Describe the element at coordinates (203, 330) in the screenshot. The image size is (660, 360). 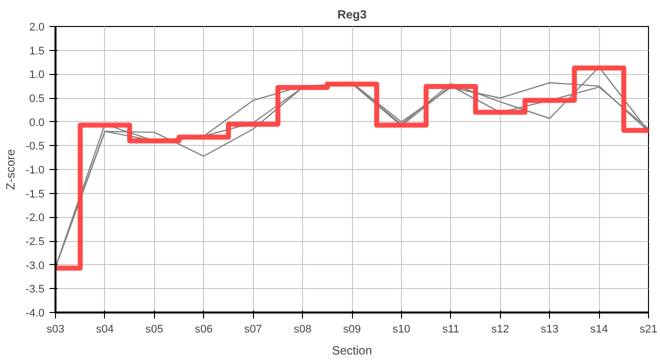
I see `x-tick-label: s06` at that location.